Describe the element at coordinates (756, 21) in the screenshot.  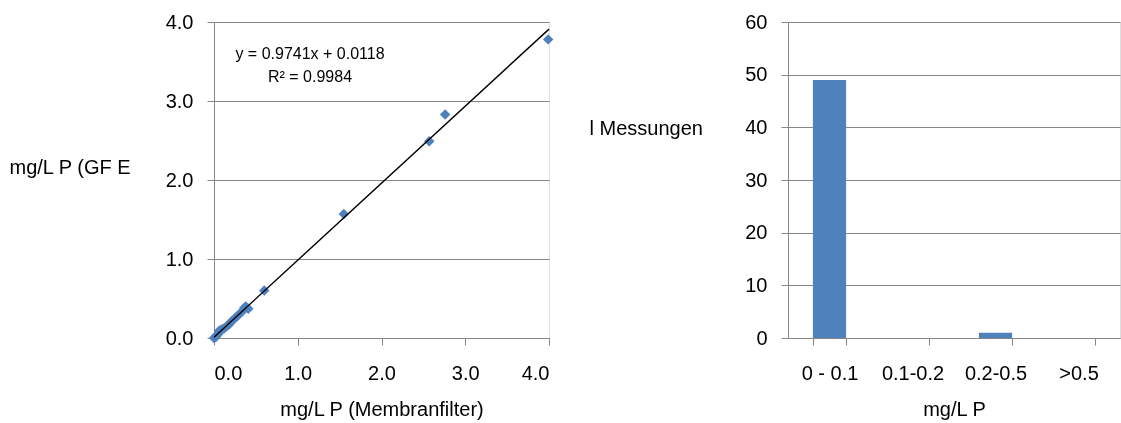
I see `y-tick-label: 60` at that location.